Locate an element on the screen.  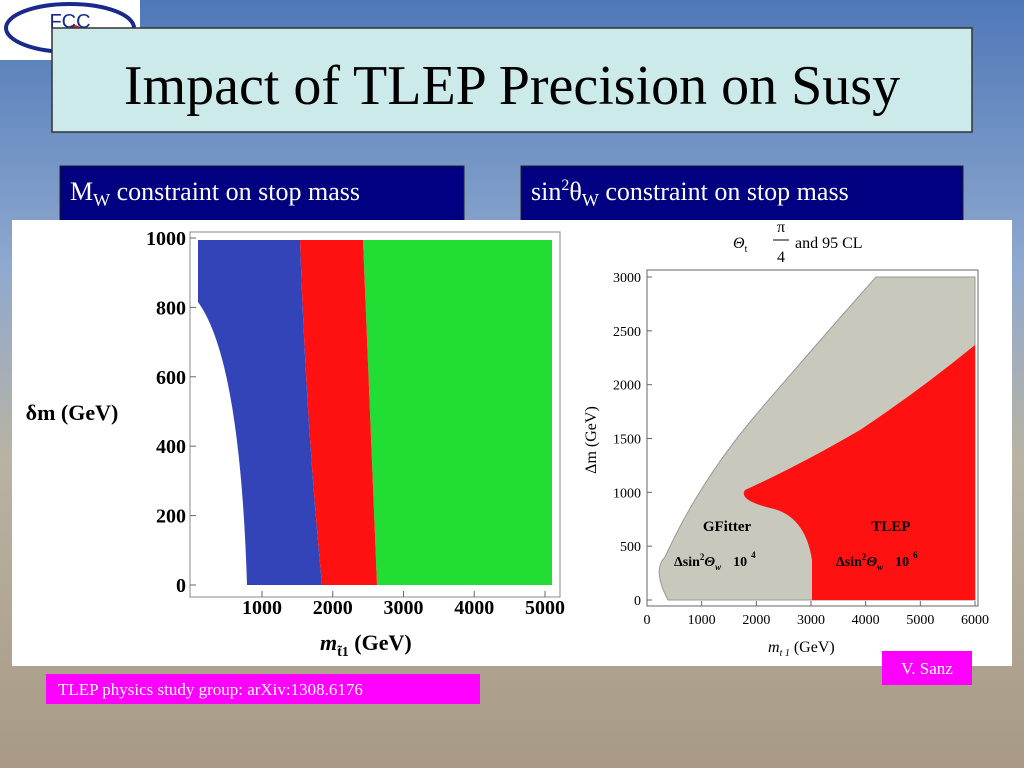
right-heading: sin2θW constraint on stop mass is located at coordinates (690, 193).